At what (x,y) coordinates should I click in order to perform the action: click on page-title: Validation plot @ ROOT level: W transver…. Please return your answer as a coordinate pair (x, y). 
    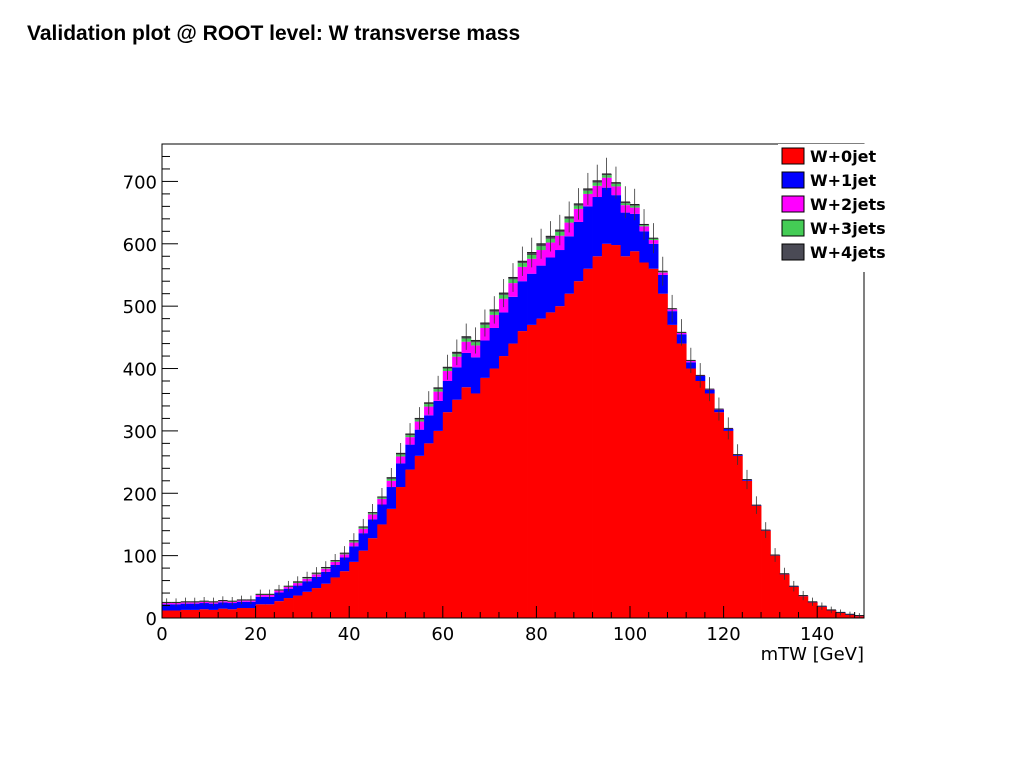
    Looking at the image, I should click on (274, 33).